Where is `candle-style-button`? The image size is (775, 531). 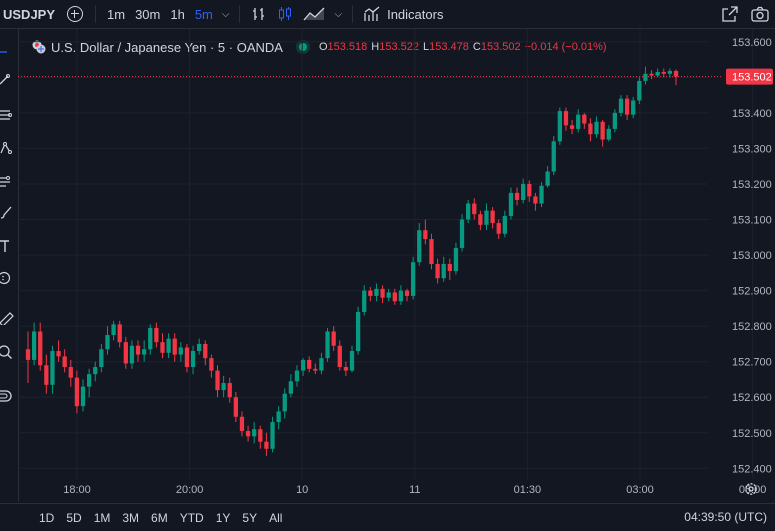 candle-style-button is located at coordinates (285, 14).